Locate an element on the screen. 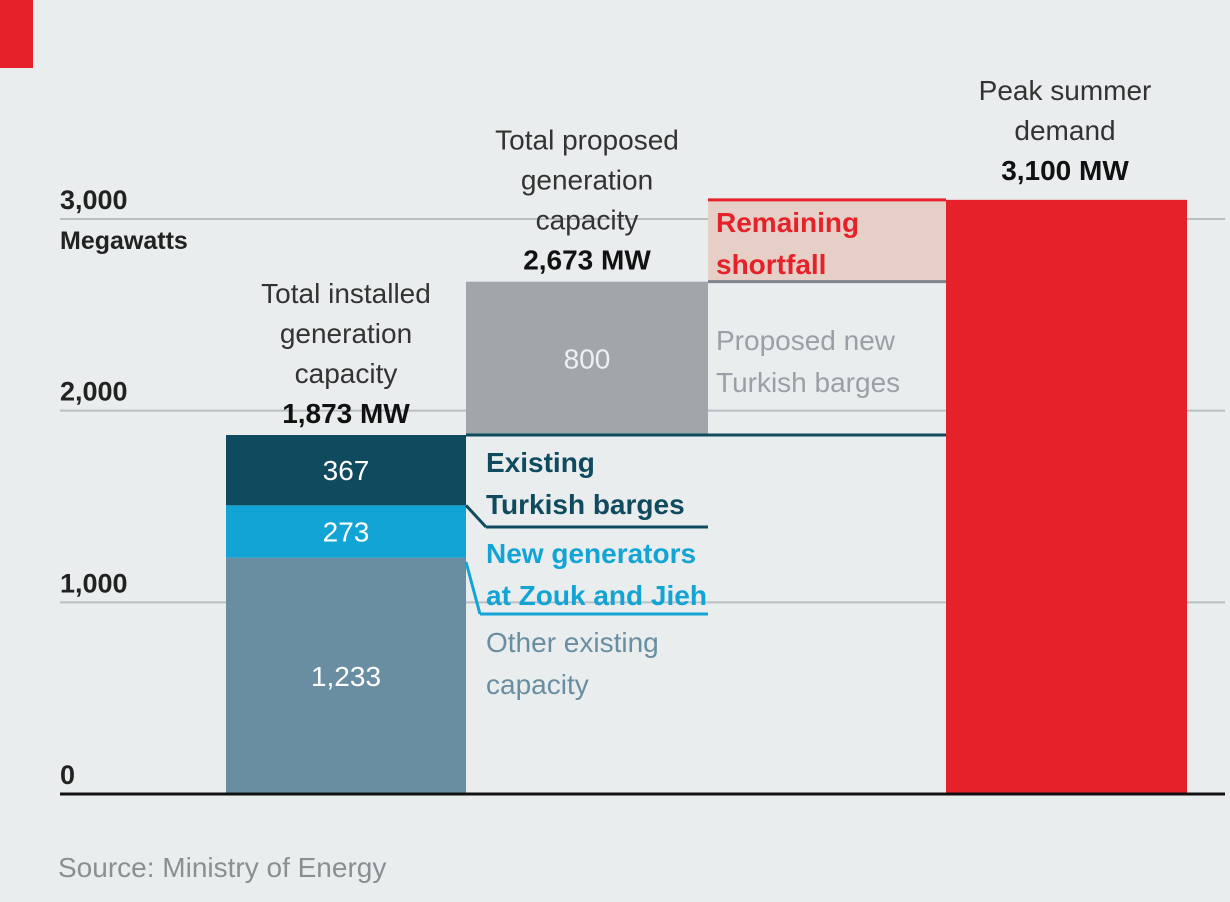  segment-value-label: 1,233 is located at coordinates (346, 676).